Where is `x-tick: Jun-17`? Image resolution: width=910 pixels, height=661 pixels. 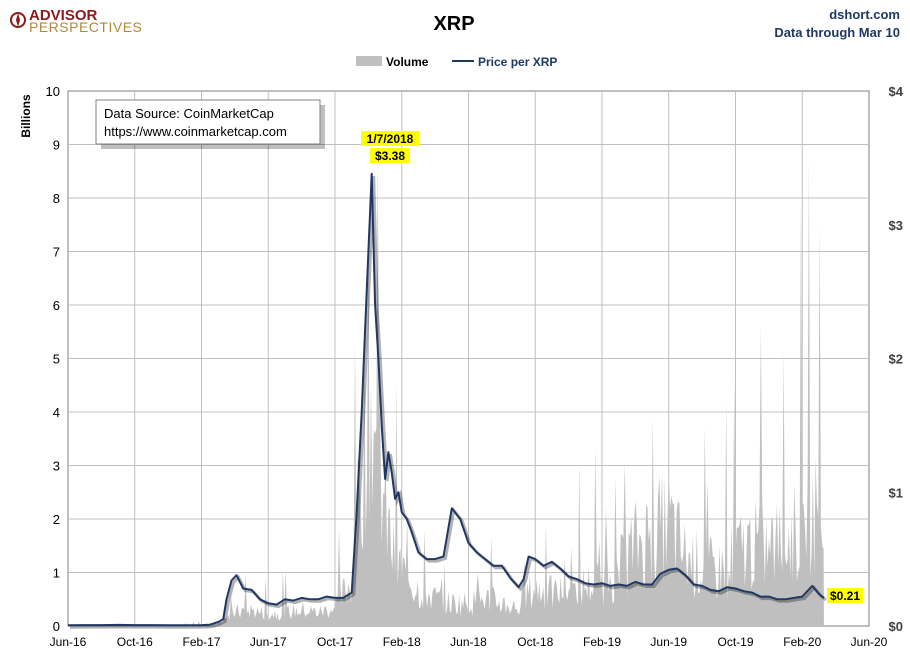
x-tick: Jun-17 is located at coordinates (268, 642).